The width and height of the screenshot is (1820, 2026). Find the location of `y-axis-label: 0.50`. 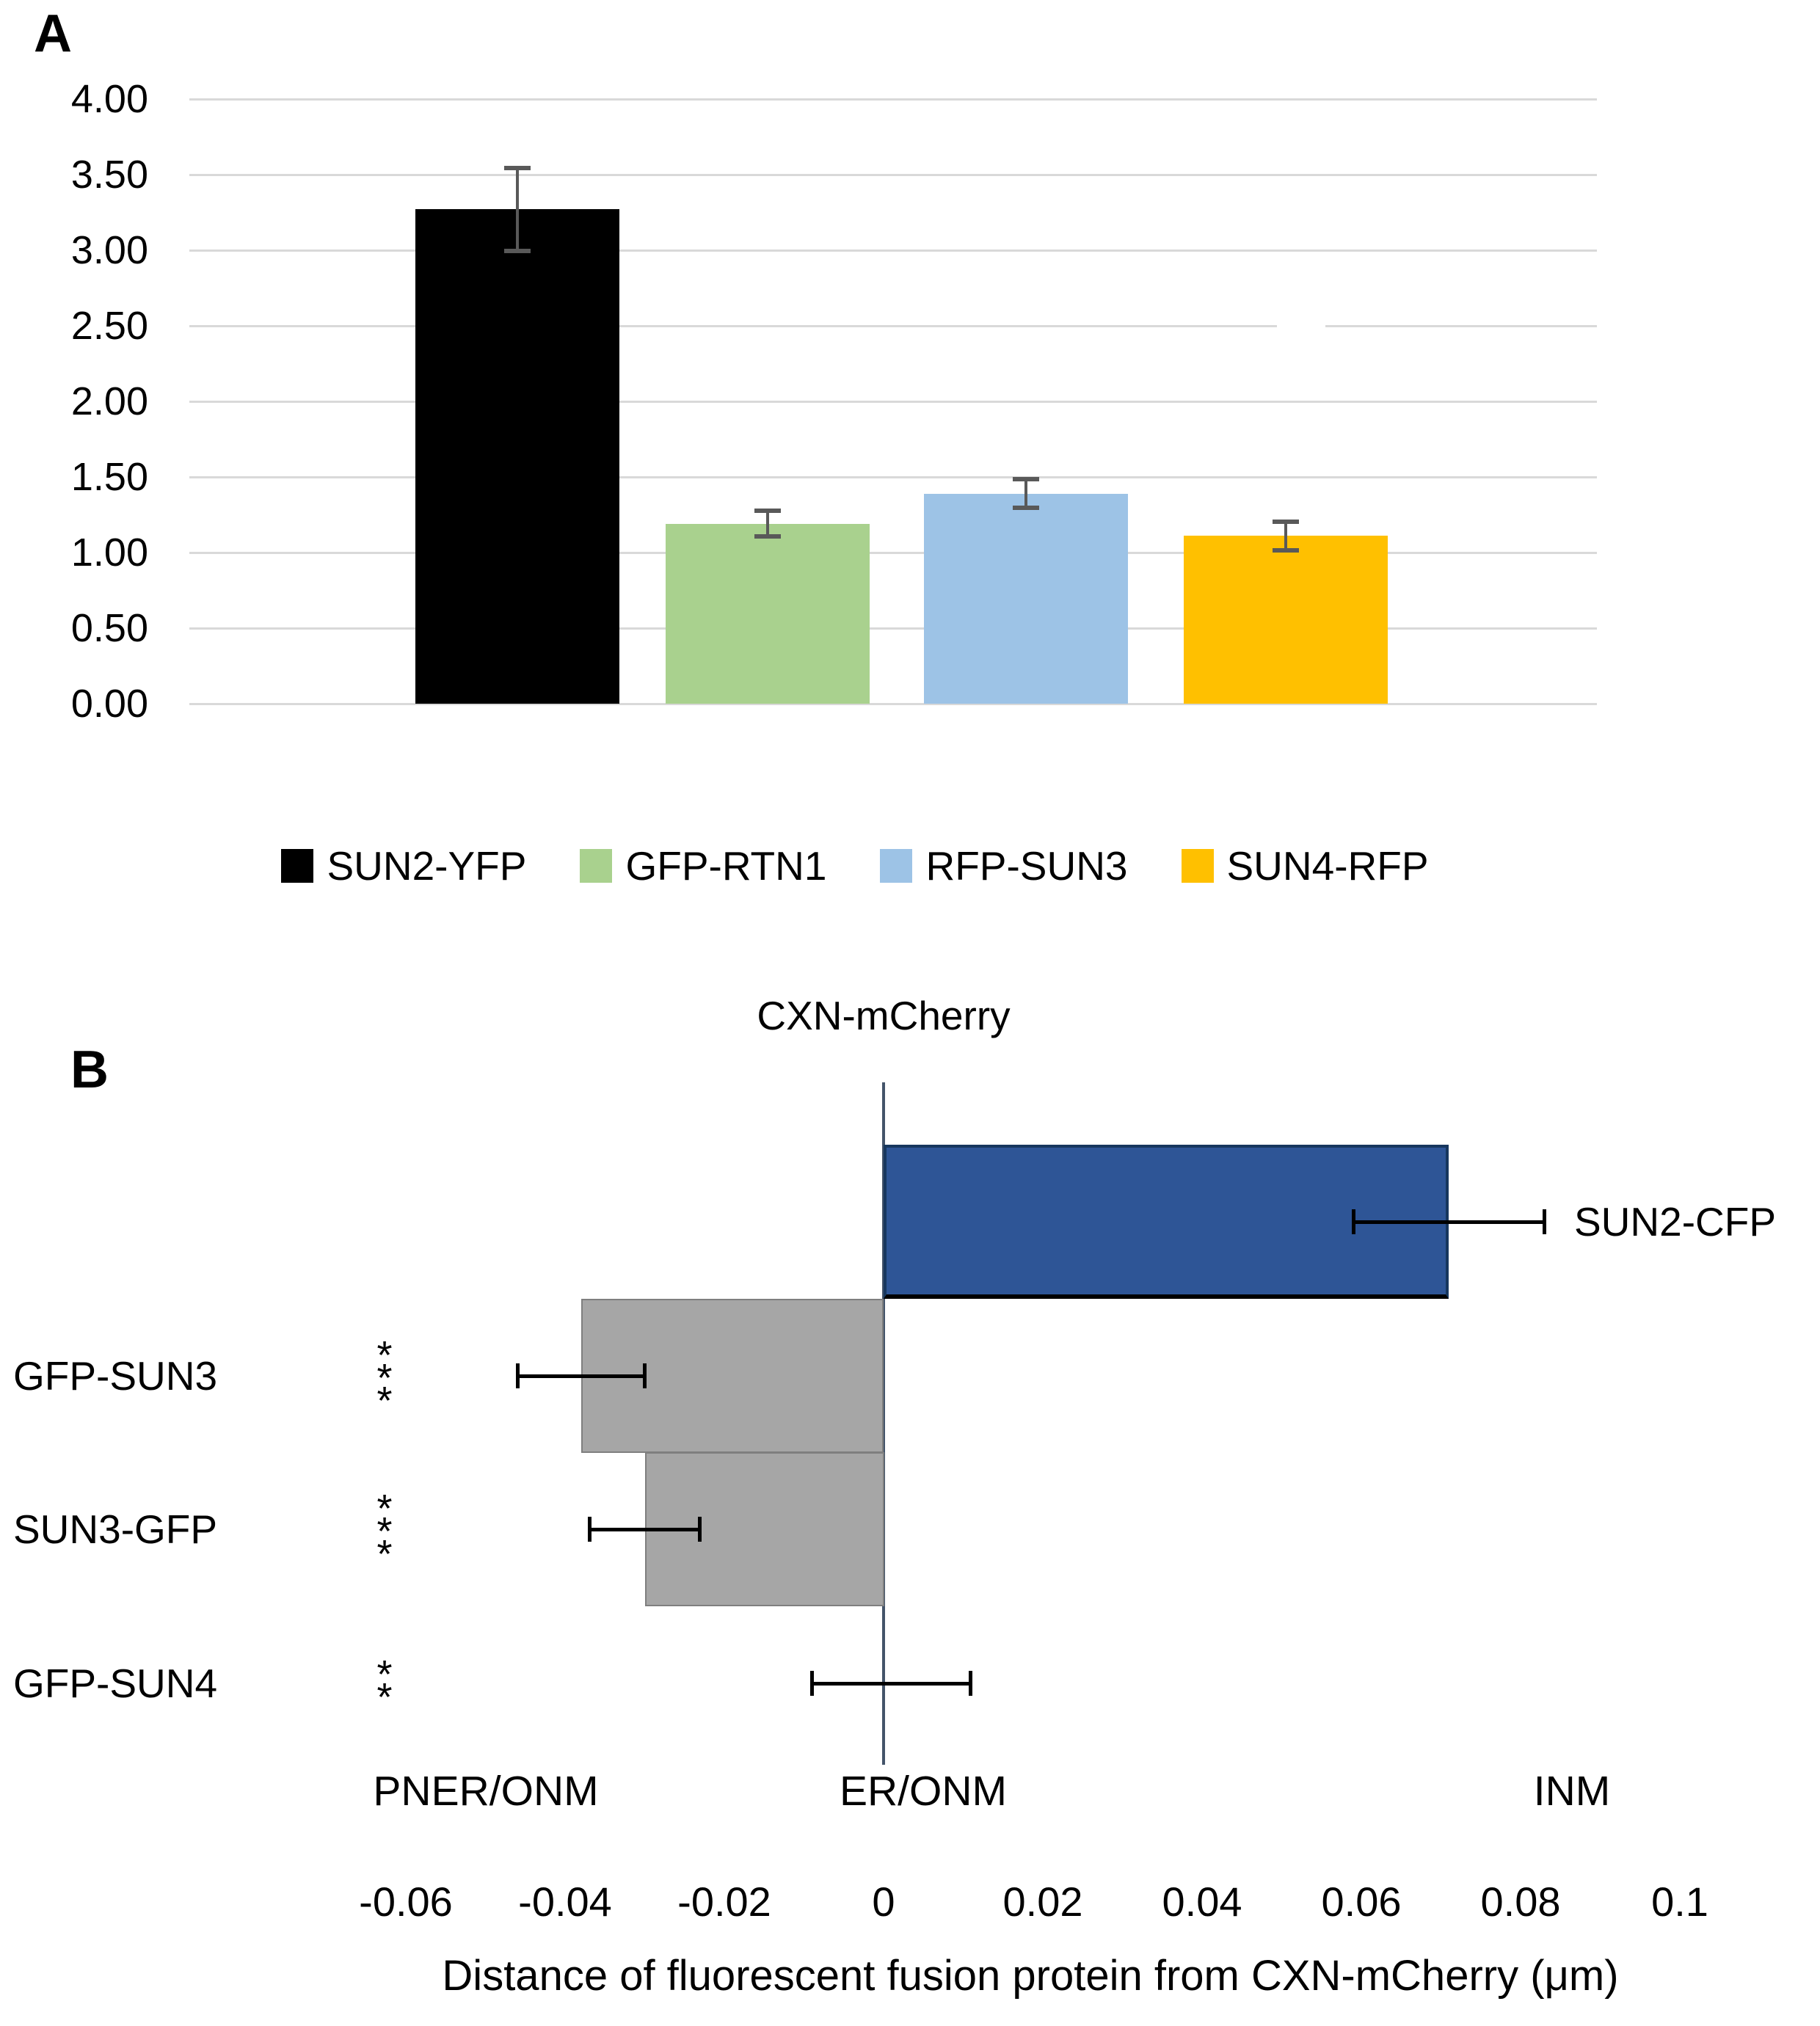

y-axis-label: 0.50 is located at coordinates (109, 628).